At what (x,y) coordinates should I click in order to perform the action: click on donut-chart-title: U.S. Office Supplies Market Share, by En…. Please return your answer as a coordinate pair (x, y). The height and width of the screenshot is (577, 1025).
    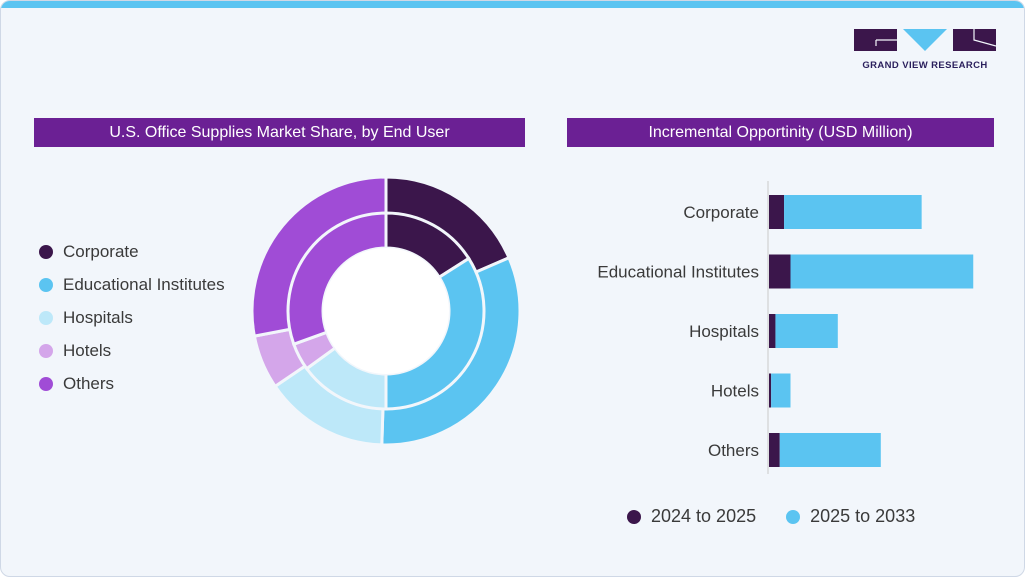
    Looking at the image, I should click on (279, 132).